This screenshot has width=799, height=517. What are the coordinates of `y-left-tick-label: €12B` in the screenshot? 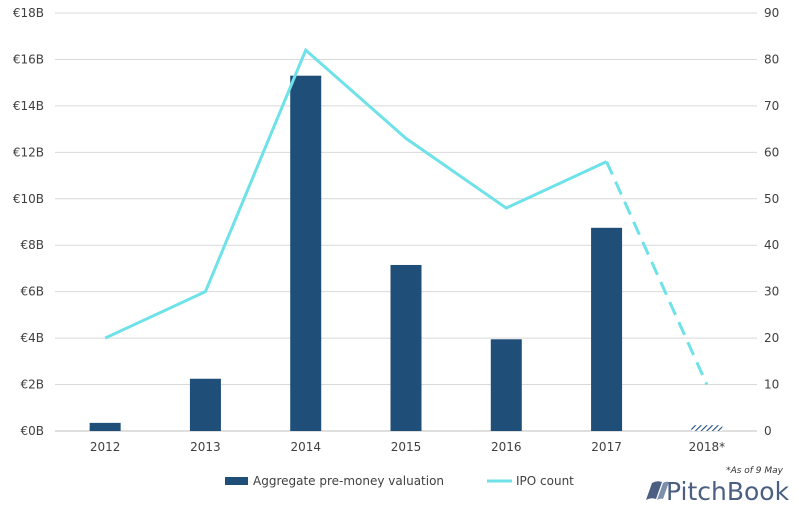 It's located at (28, 152).